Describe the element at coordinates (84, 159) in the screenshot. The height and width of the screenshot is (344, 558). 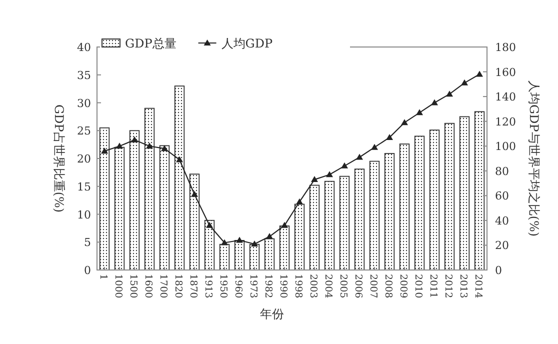
I see `y-tick-label: 20` at that location.